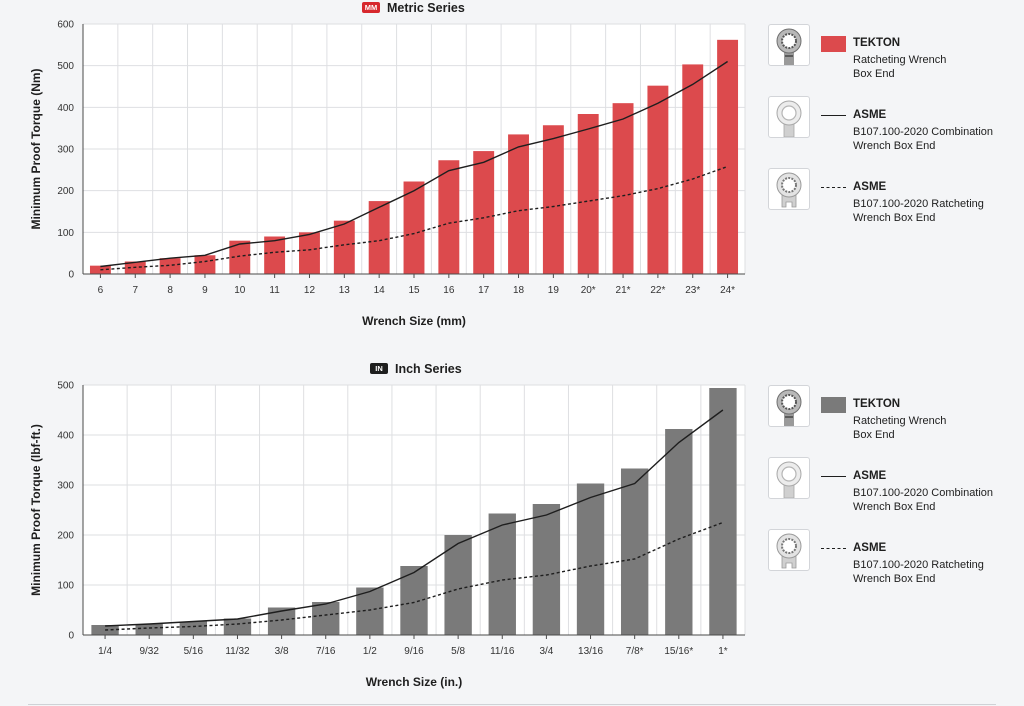 The width and height of the screenshot is (1024, 706). What do you see at coordinates (414, 682) in the screenshot?
I see `x-axis-title: Wrench Size (in.)` at bounding box center [414, 682].